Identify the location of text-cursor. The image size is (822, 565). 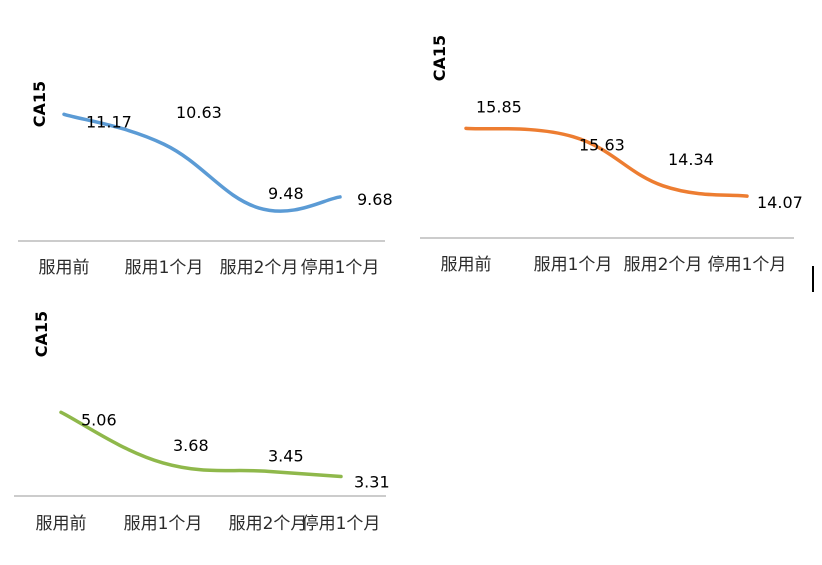
(813, 279).